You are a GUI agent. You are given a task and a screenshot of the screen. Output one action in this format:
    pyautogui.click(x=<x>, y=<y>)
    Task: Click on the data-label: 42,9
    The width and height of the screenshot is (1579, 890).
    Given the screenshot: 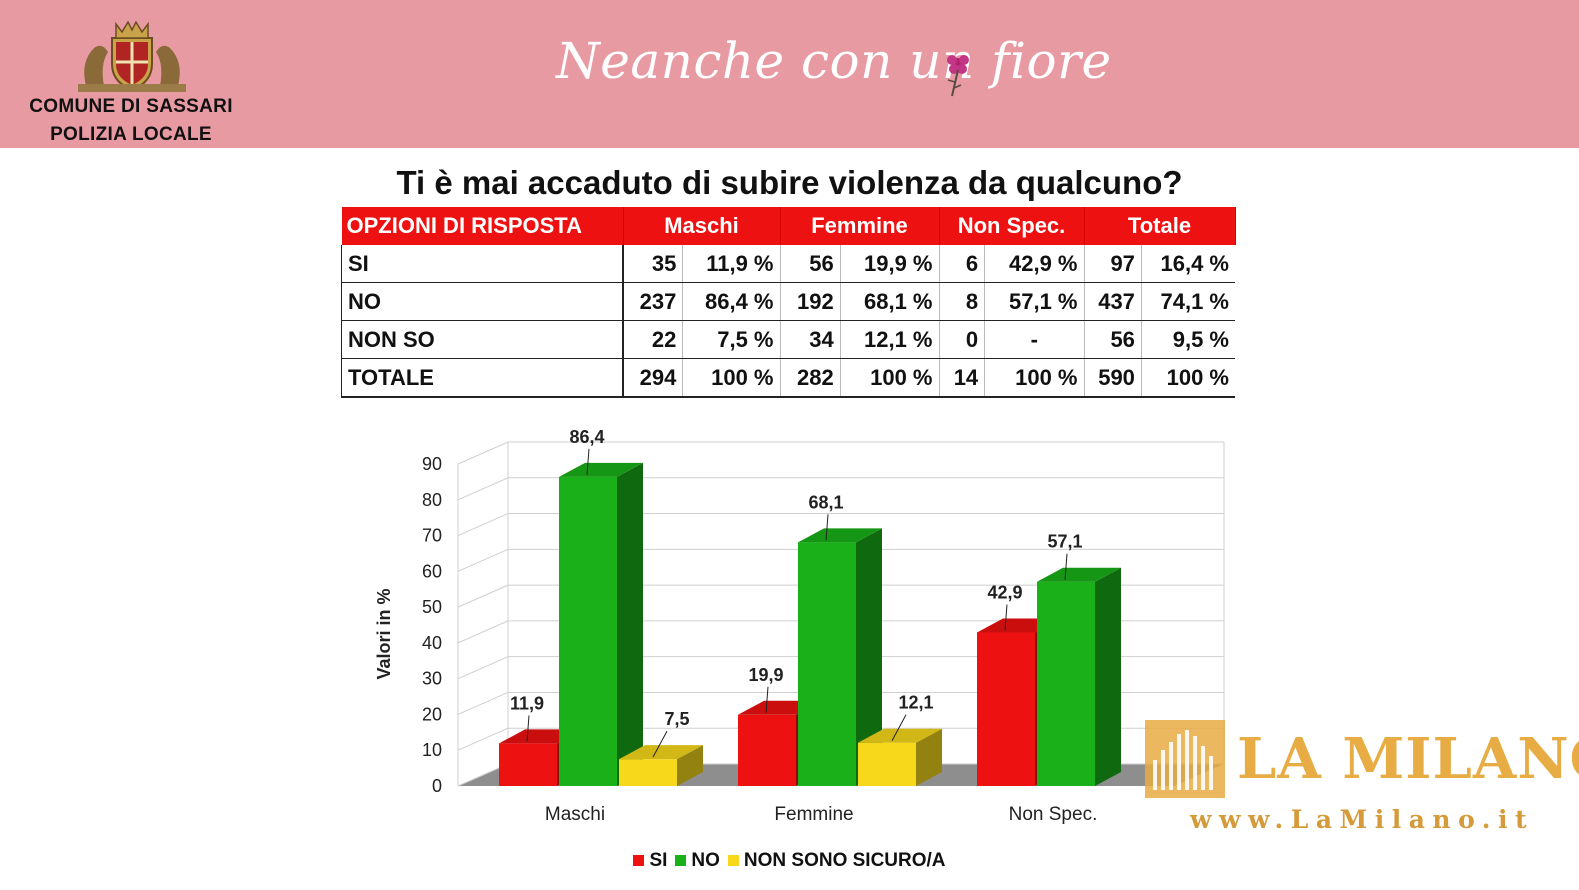 What is the action you would take?
    pyautogui.click(x=1004, y=593)
    